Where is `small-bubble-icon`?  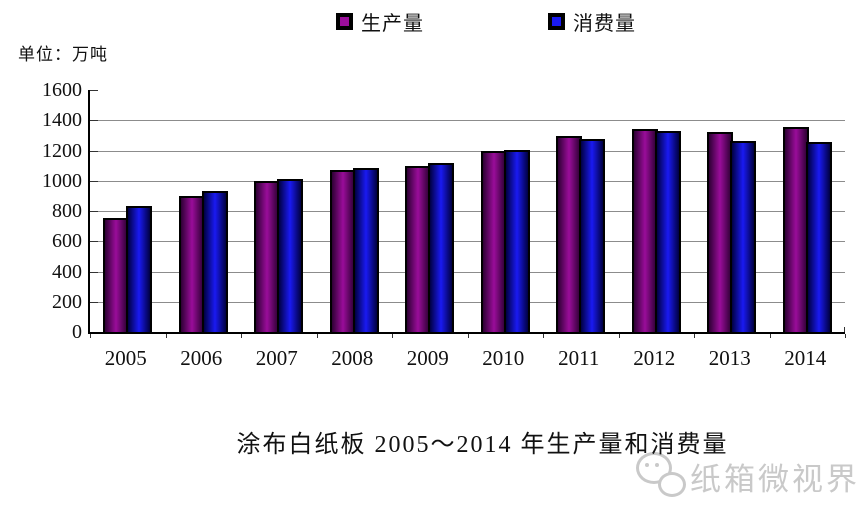 small-bubble-icon is located at coordinates (672, 484).